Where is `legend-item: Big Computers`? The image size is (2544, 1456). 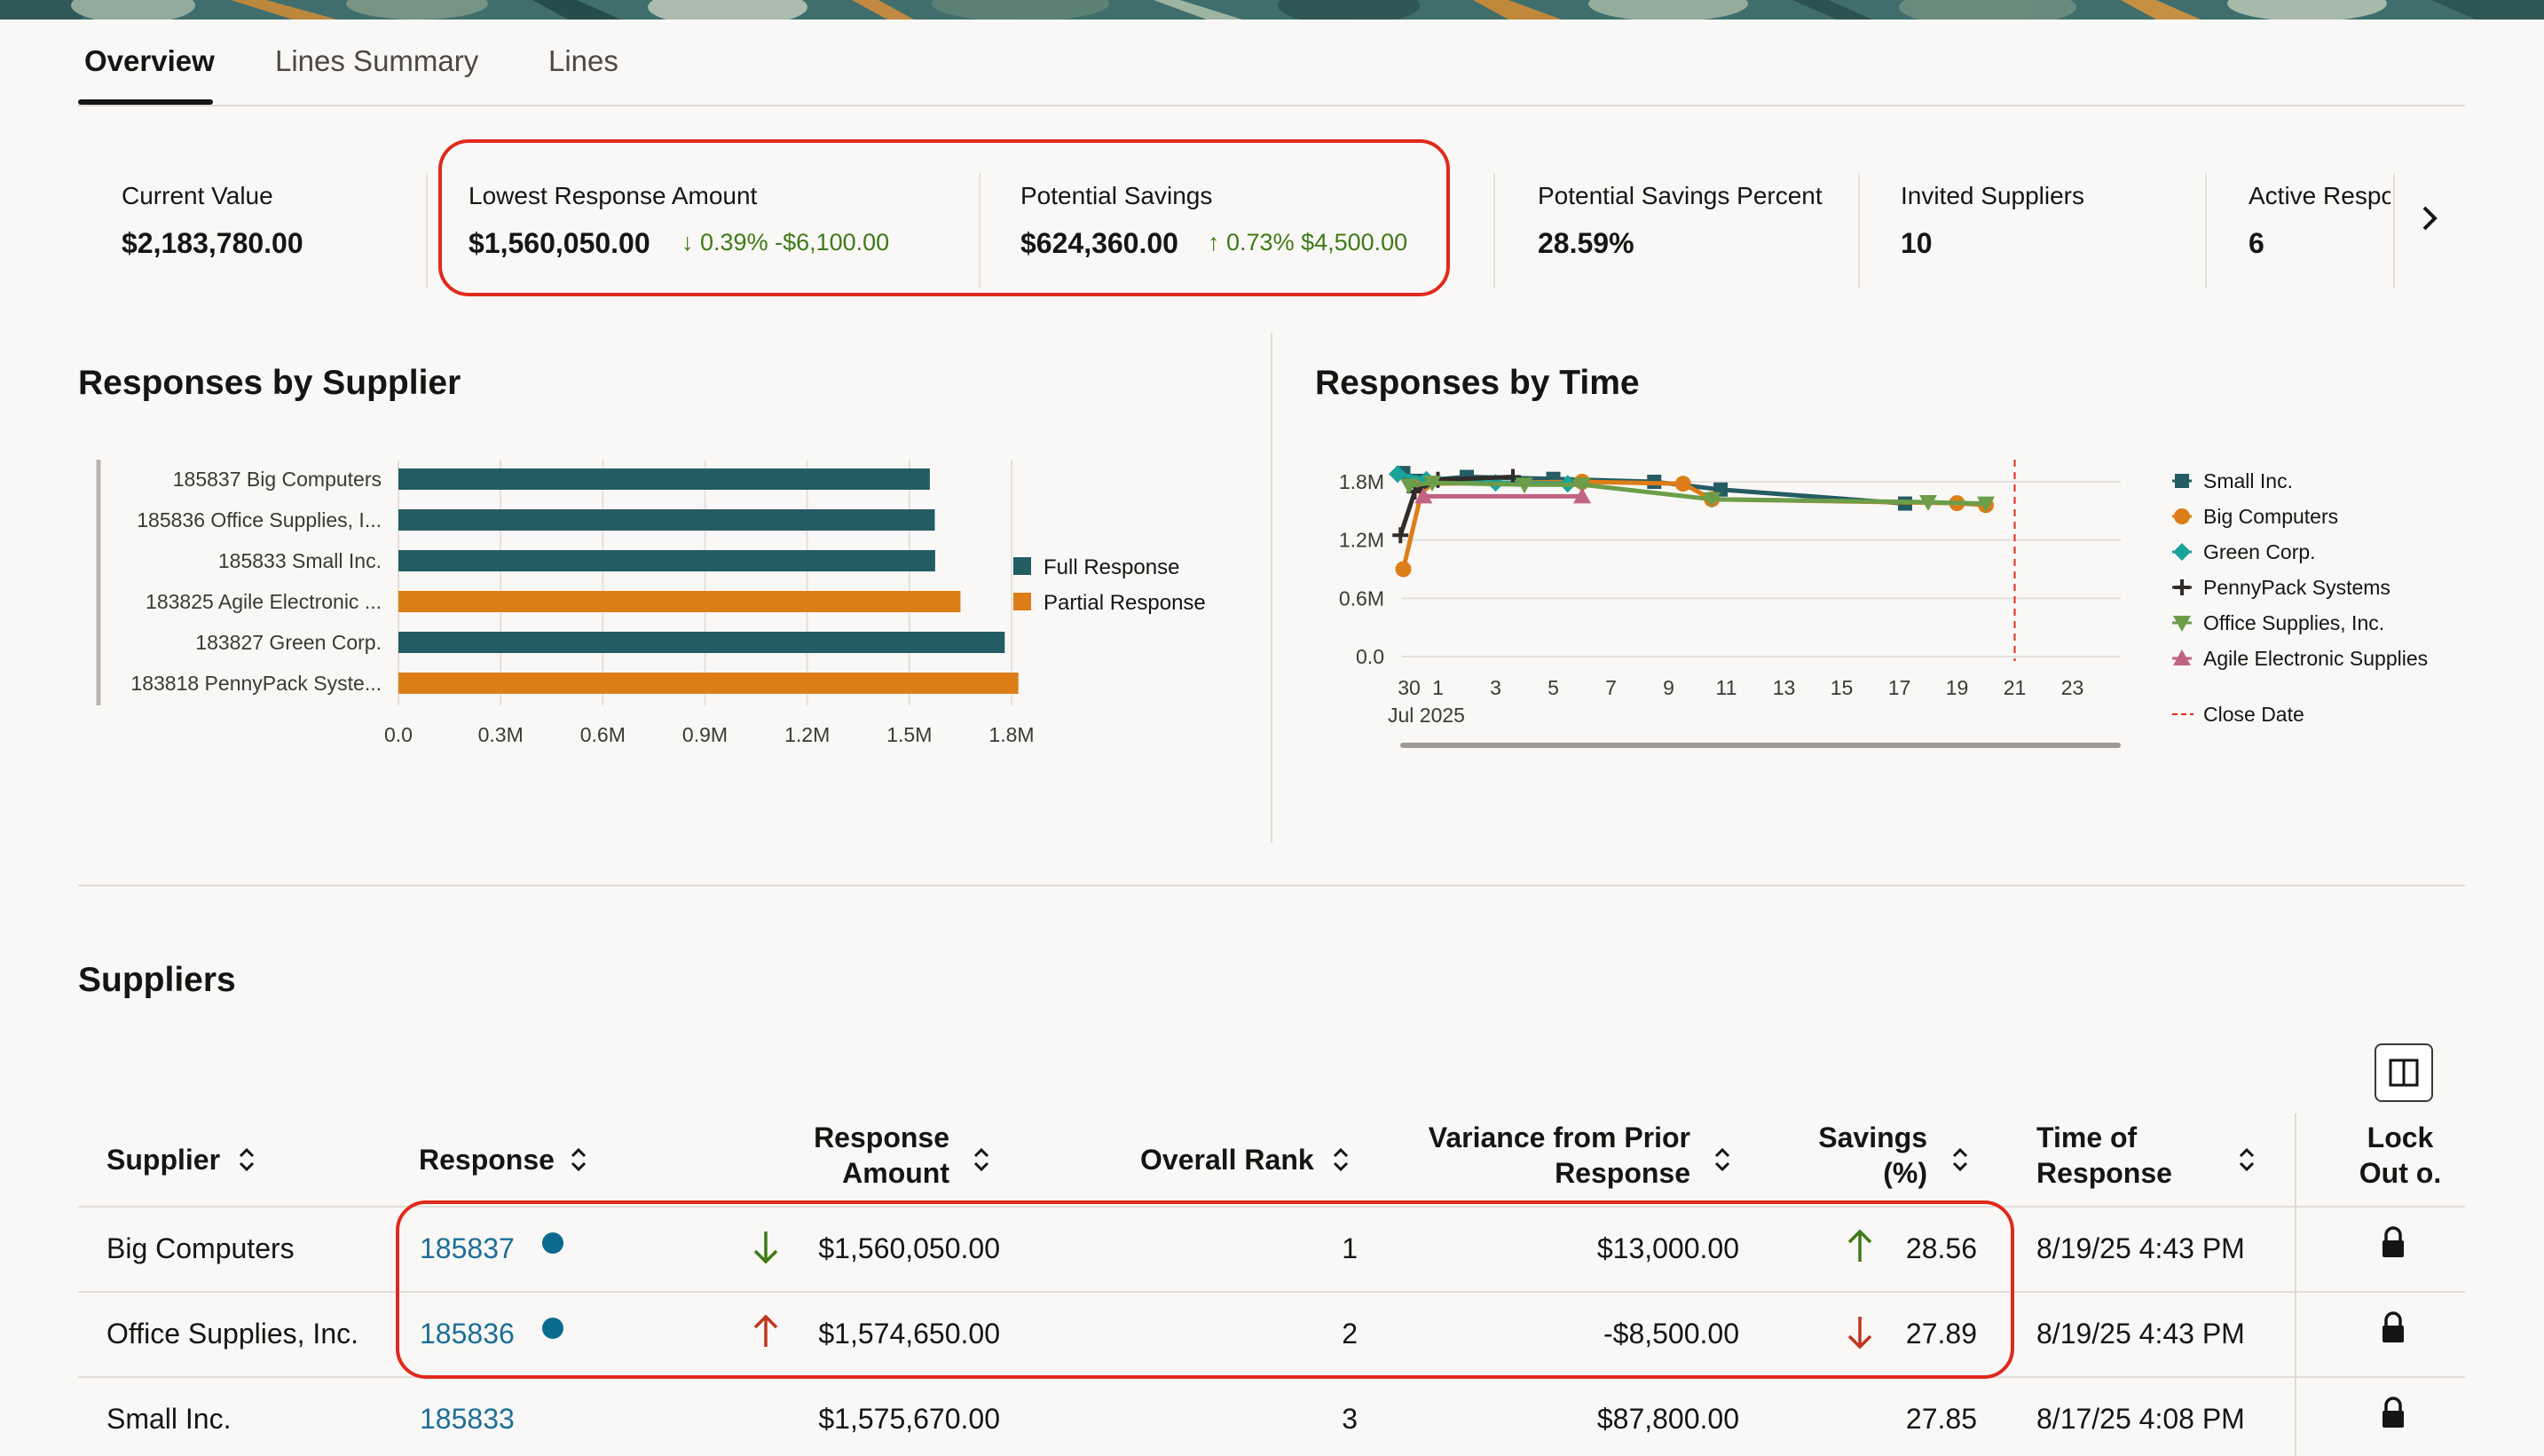 legend-item: Big Computers is located at coordinates (2255, 516).